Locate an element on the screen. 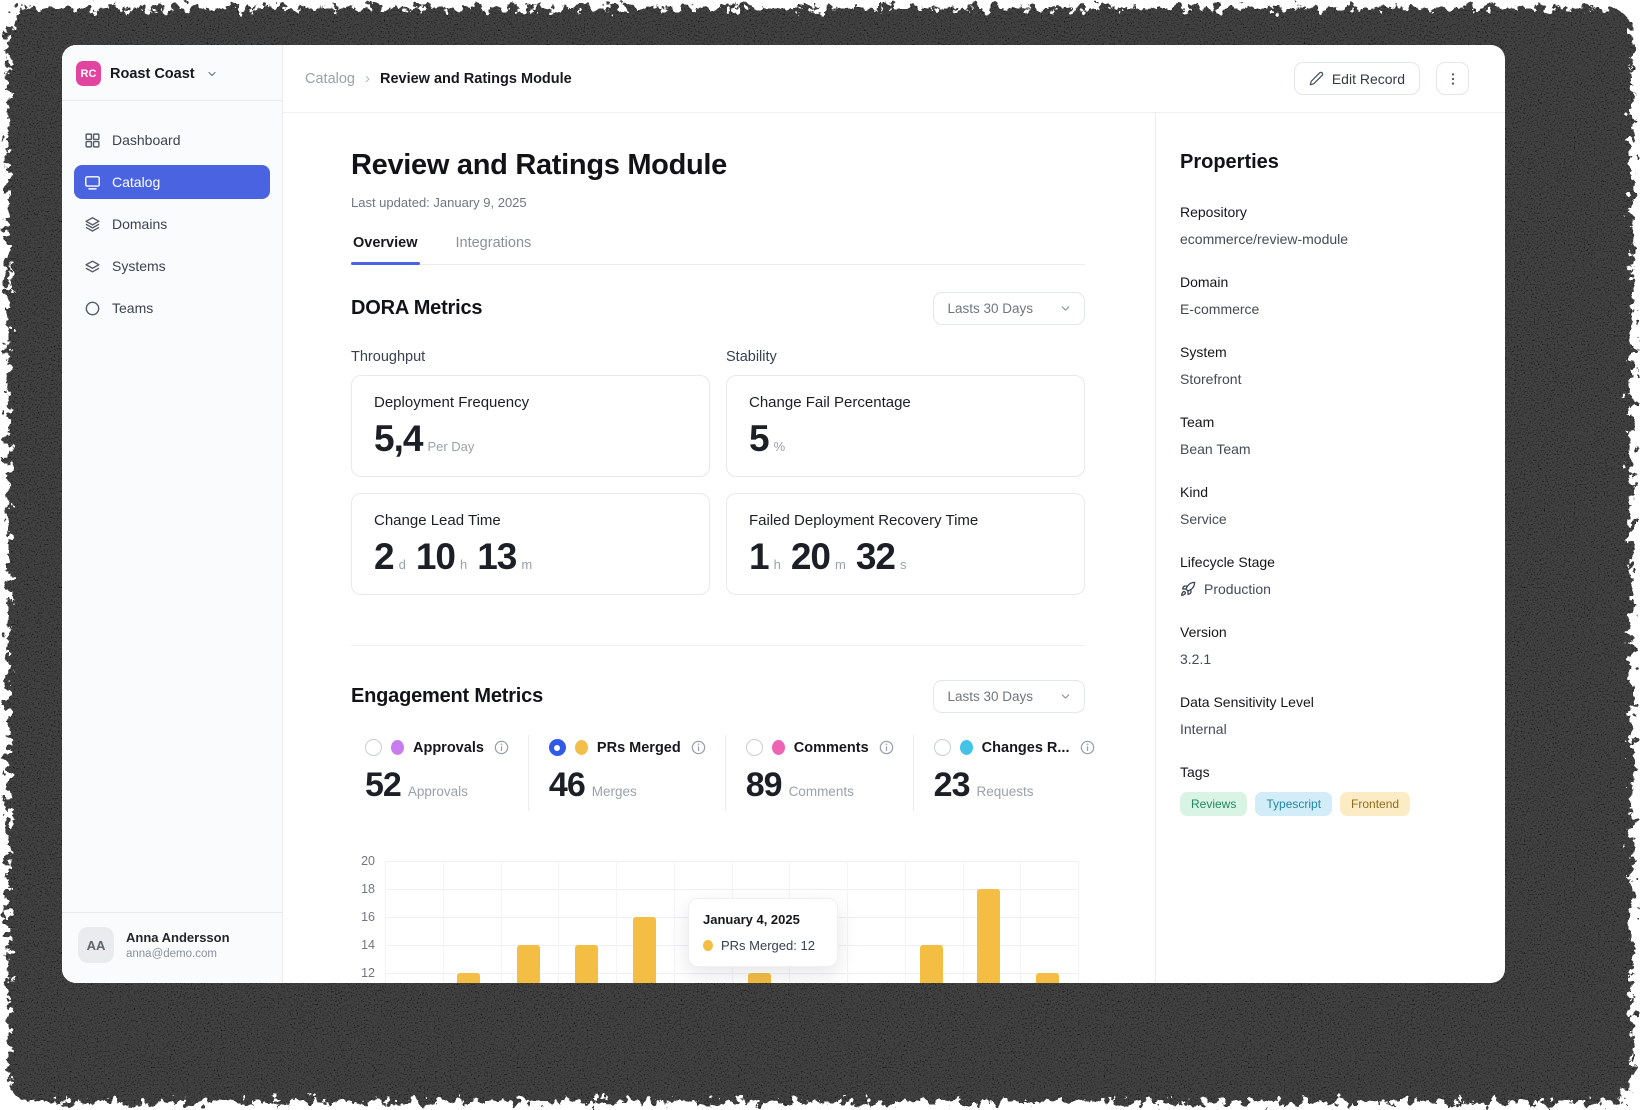 This screenshot has width=1640, height=1110. metric-toggle-label: Approvals is located at coordinates (448, 747).